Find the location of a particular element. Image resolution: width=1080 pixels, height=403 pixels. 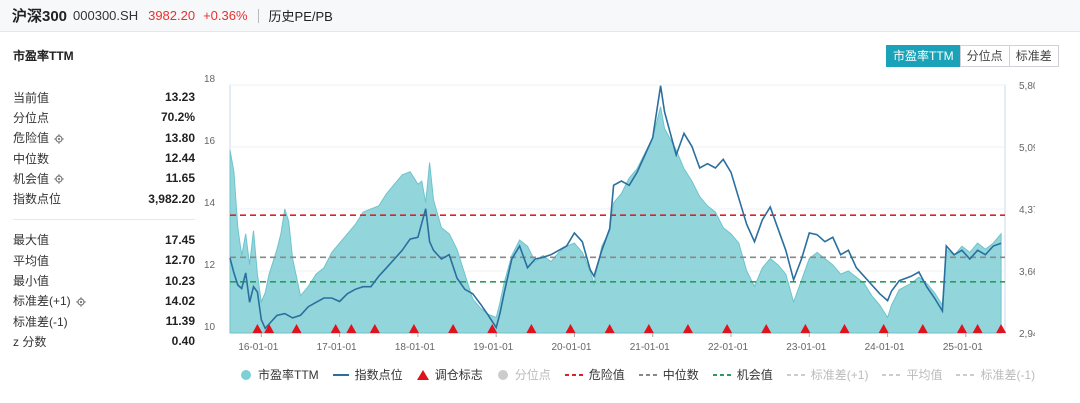

stat-label: 机会值 is located at coordinates (38, 178).